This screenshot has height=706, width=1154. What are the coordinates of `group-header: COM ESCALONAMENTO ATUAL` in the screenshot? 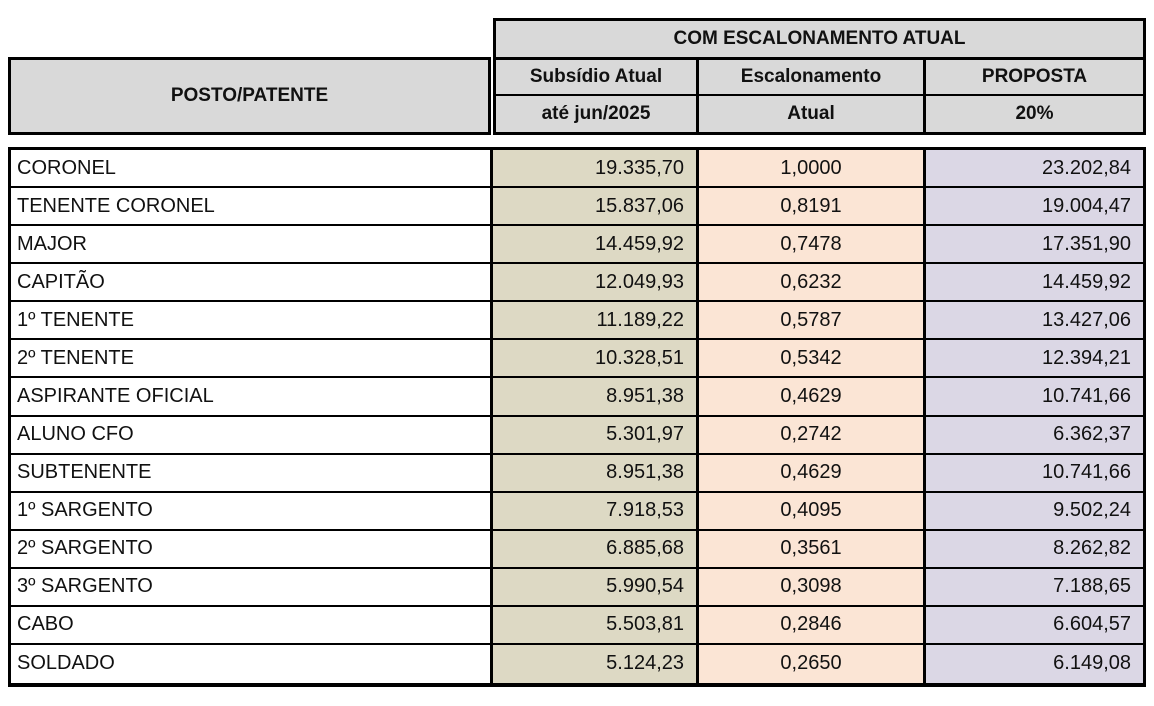 It's located at (819, 40).